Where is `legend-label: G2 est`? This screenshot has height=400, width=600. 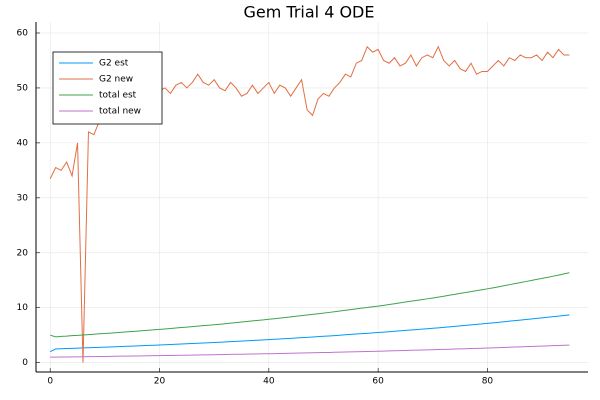 legend-label: G2 est is located at coordinates (114, 64).